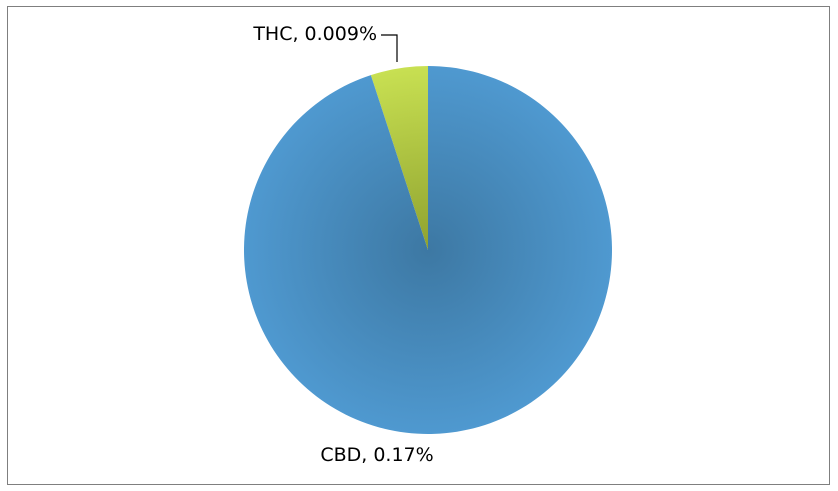  Describe the element at coordinates (376, 455) in the screenshot. I see `pie-label-cbd: CBD, 0.17%` at that location.